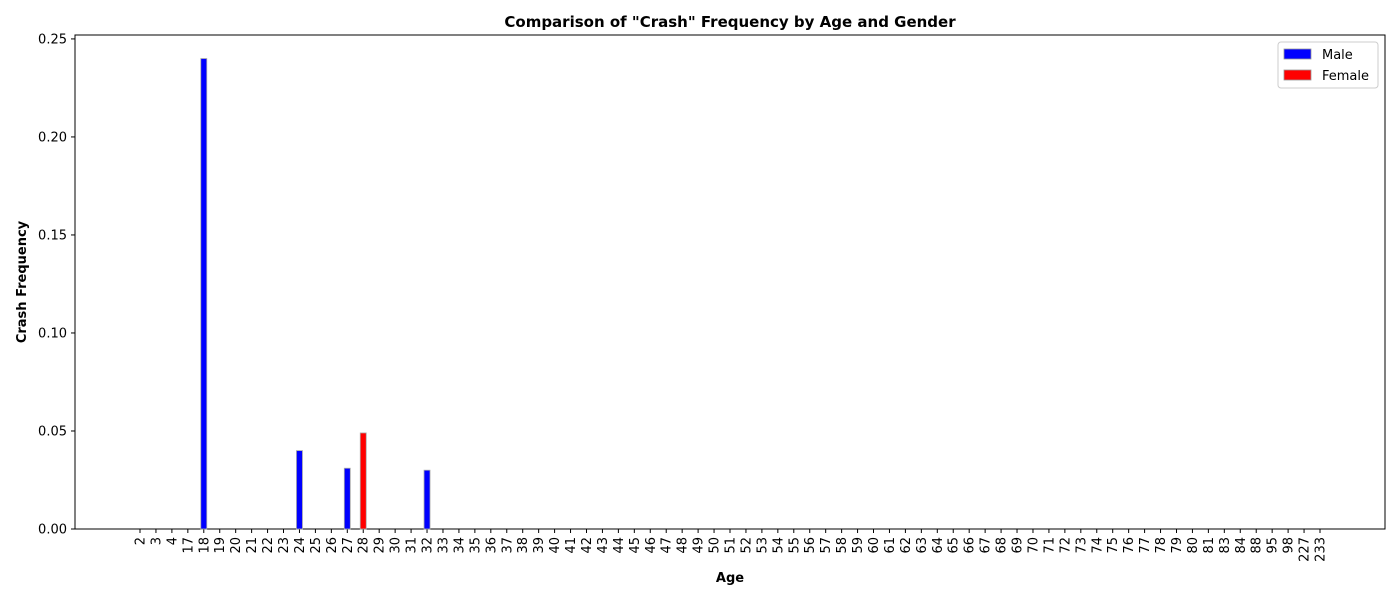 The width and height of the screenshot is (1400, 604). I want to click on x-tick-label: 40, so click(555, 545).